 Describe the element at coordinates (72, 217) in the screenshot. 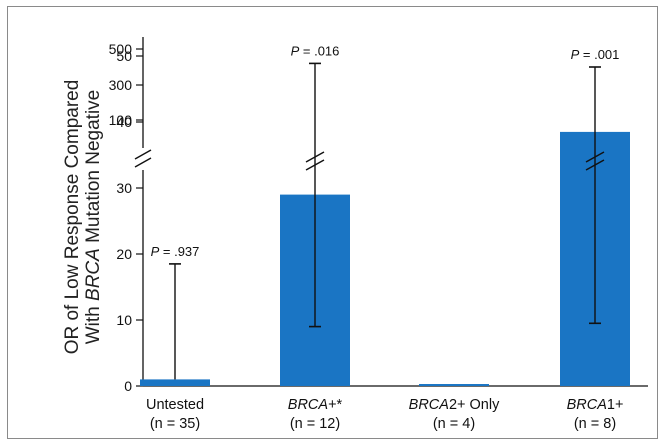

I see `y-axis-label: OR of Low Response Compared` at that location.